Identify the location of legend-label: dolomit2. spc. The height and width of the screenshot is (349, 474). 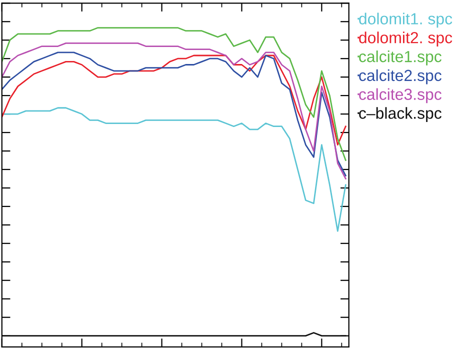
(405, 39).